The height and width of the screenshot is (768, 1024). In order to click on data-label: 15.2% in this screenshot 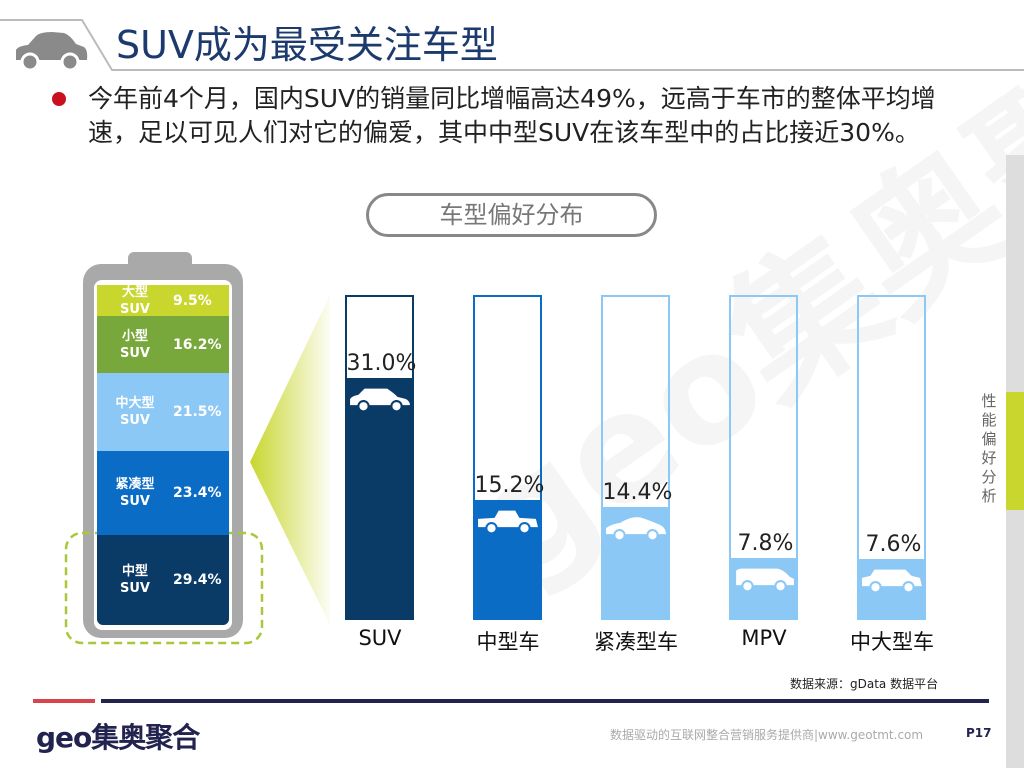, I will do `click(509, 485)`.